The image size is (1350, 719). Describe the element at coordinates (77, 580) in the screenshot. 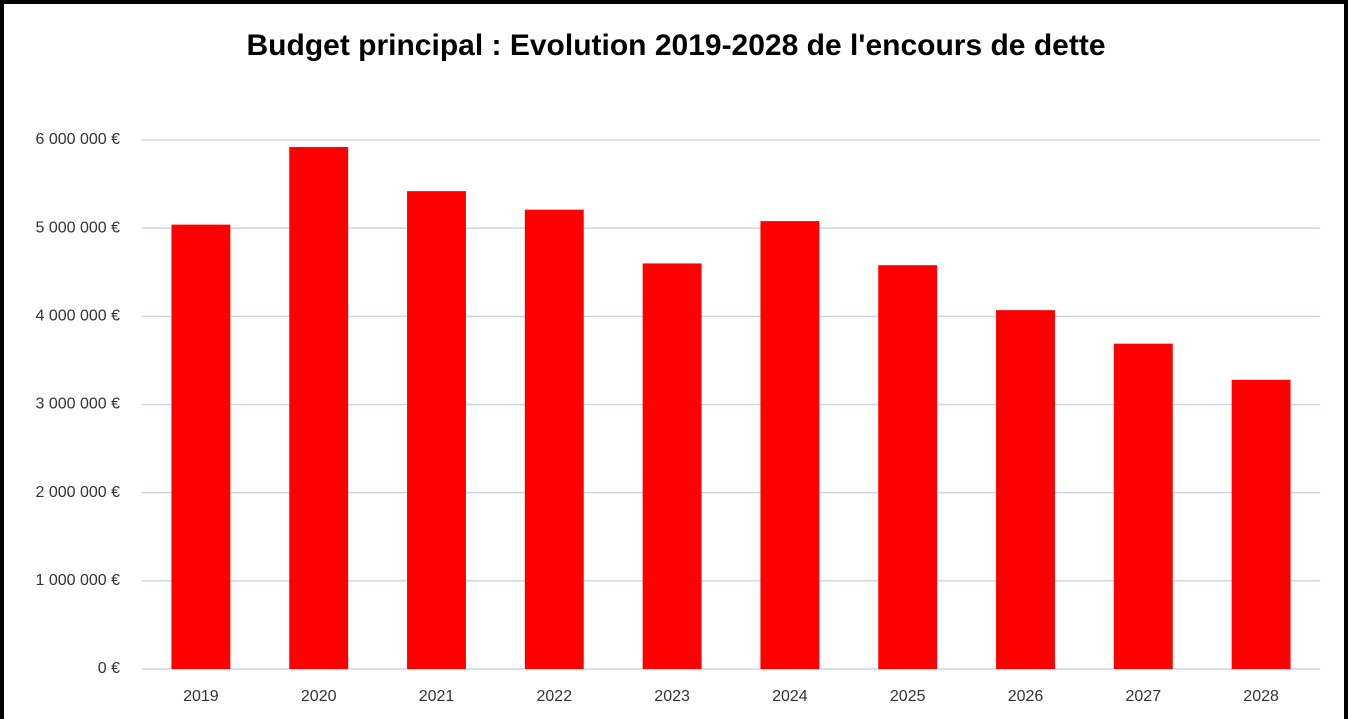

I see `y-tick-label: 1 000 000 €` at that location.